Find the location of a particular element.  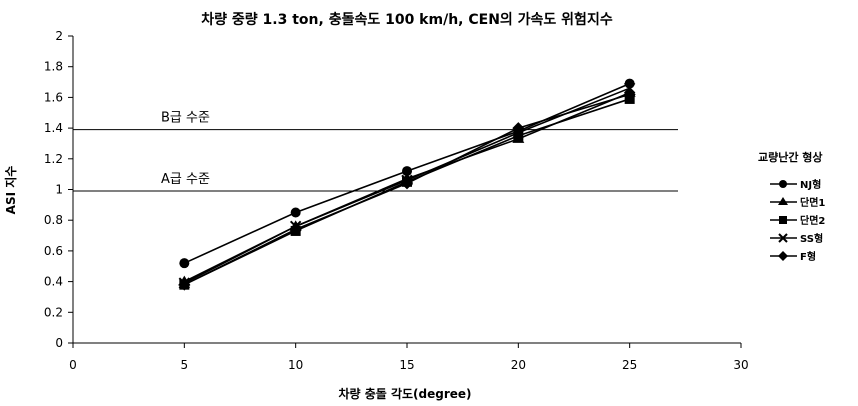

x-tick-label: 10 is located at coordinates (295, 365).